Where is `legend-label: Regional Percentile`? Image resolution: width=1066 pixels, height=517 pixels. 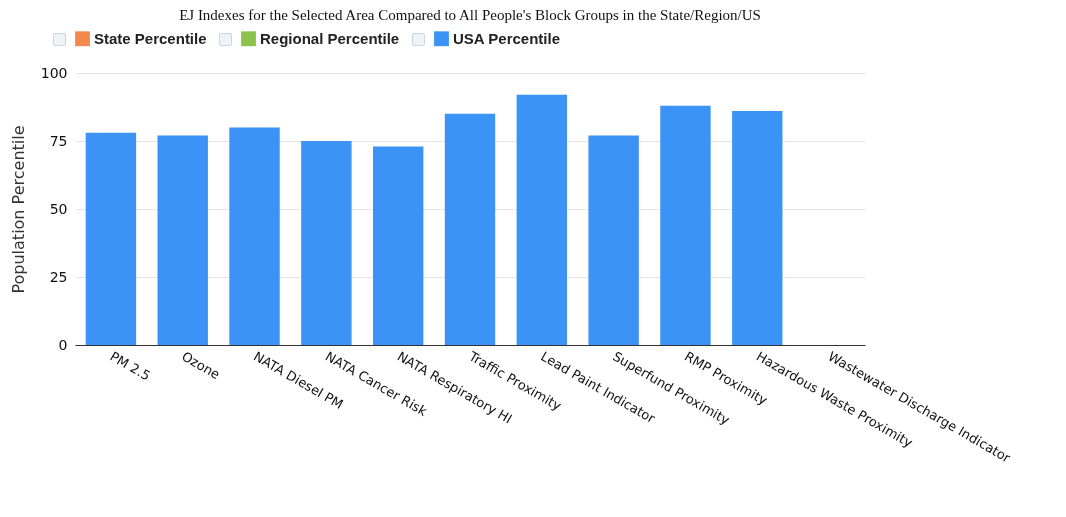
legend-label: Regional Percentile is located at coordinates (330, 38).